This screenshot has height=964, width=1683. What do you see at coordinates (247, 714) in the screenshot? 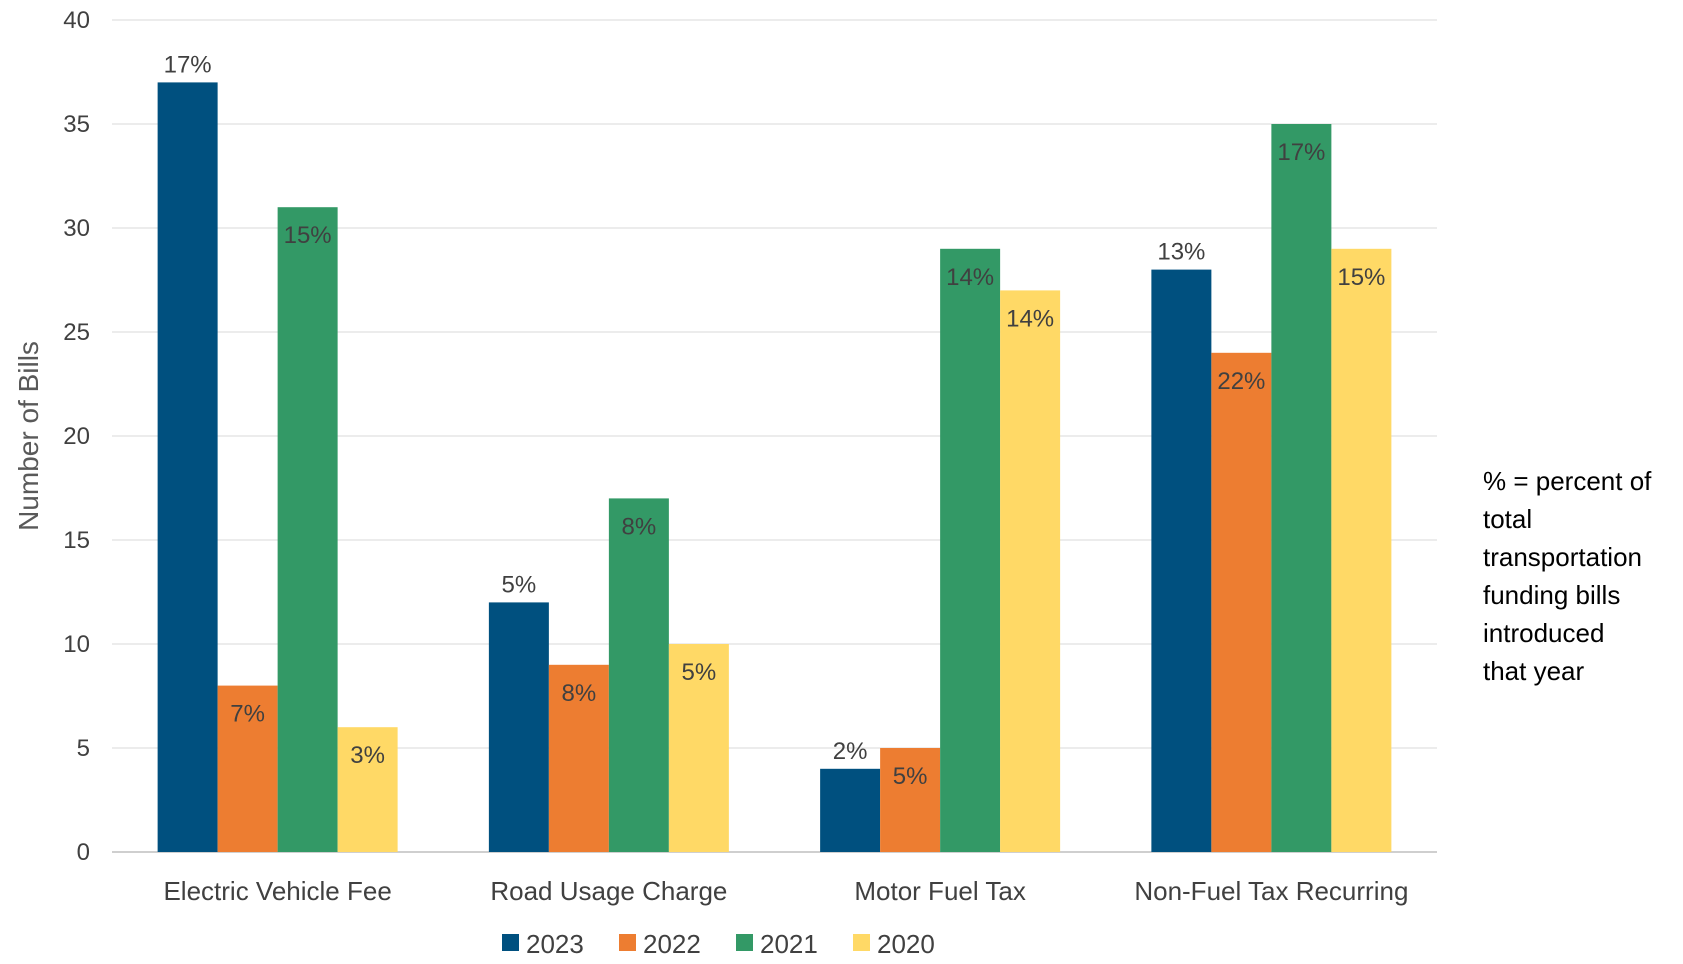
I see `data-label: 7%` at bounding box center [247, 714].